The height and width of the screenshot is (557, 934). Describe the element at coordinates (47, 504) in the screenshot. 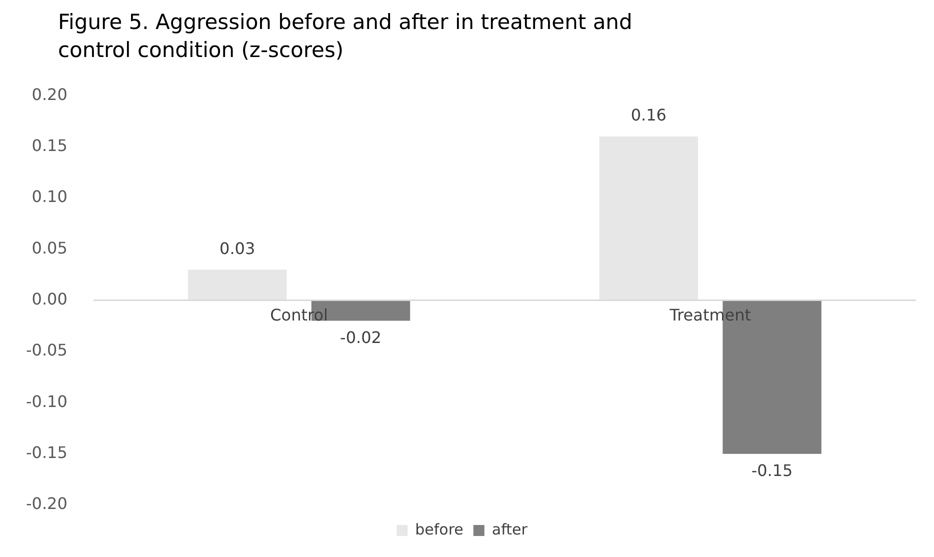

I see `y-tick-label: -0.20` at that location.